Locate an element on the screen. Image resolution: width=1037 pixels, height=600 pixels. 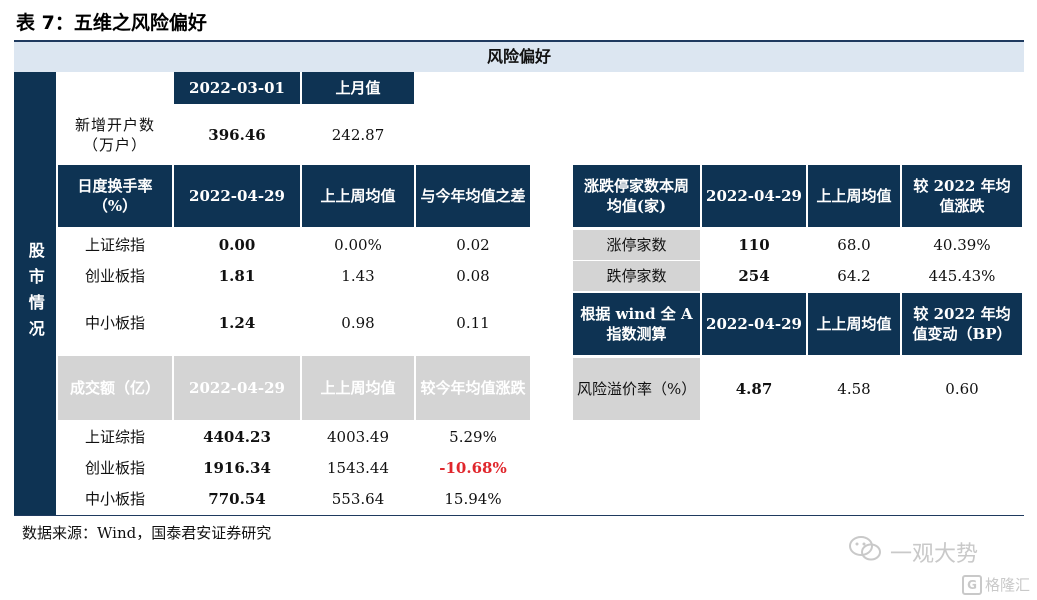
volume-header-prev: 上上周均值 is located at coordinates (358, 388).